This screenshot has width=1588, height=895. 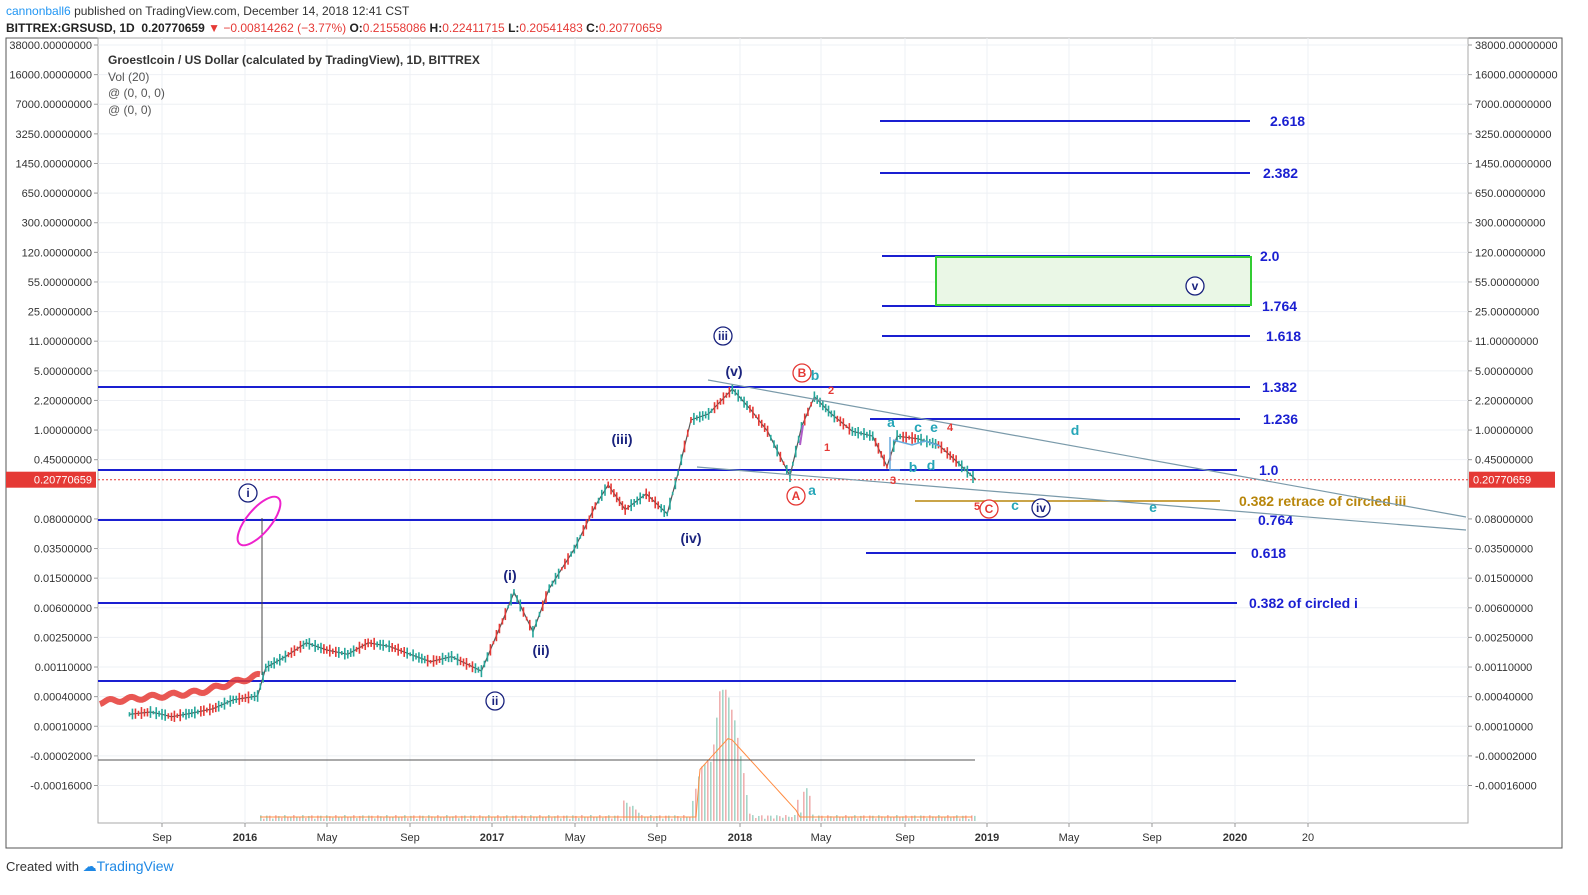 What do you see at coordinates (1275, 520) in the screenshot?
I see `fib-label: 0.764` at bounding box center [1275, 520].